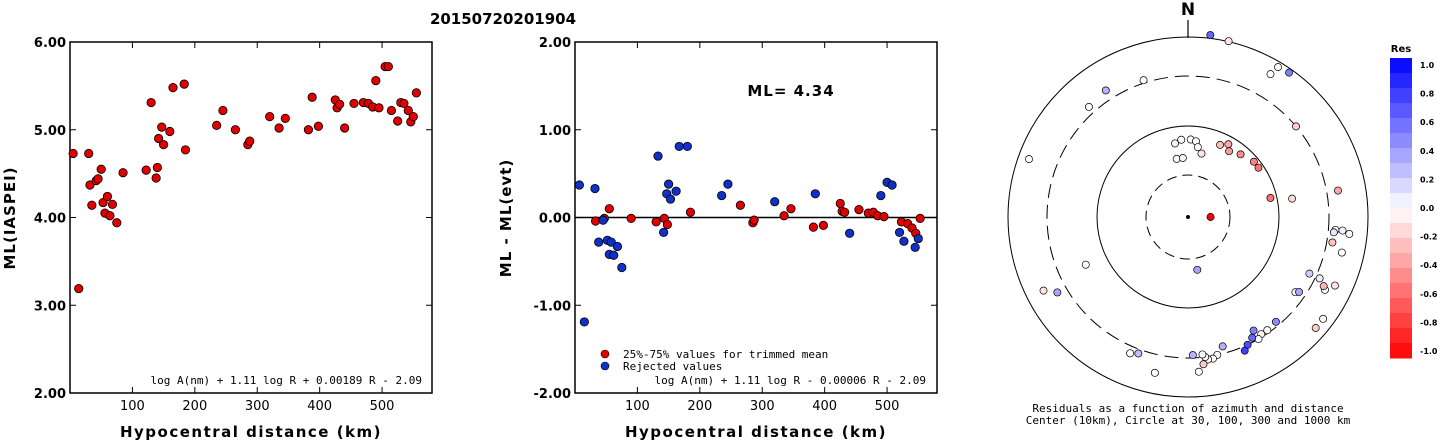 This screenshot has width=1437, height=441. I want to click on y-tick-label: 2.00, so click(50, 394).